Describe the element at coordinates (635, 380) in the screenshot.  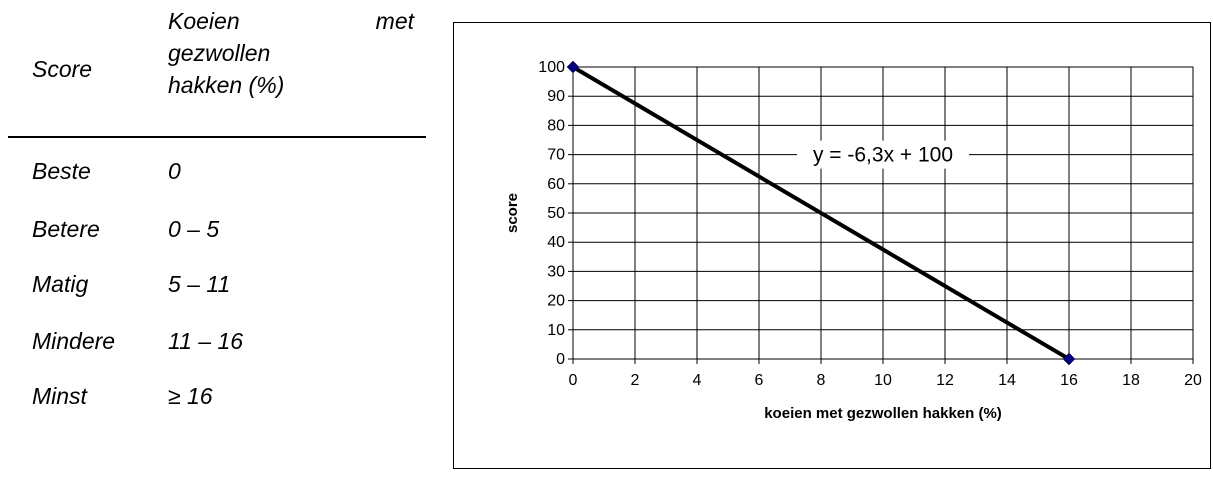
I see `x-tick-label: 2` at that location.